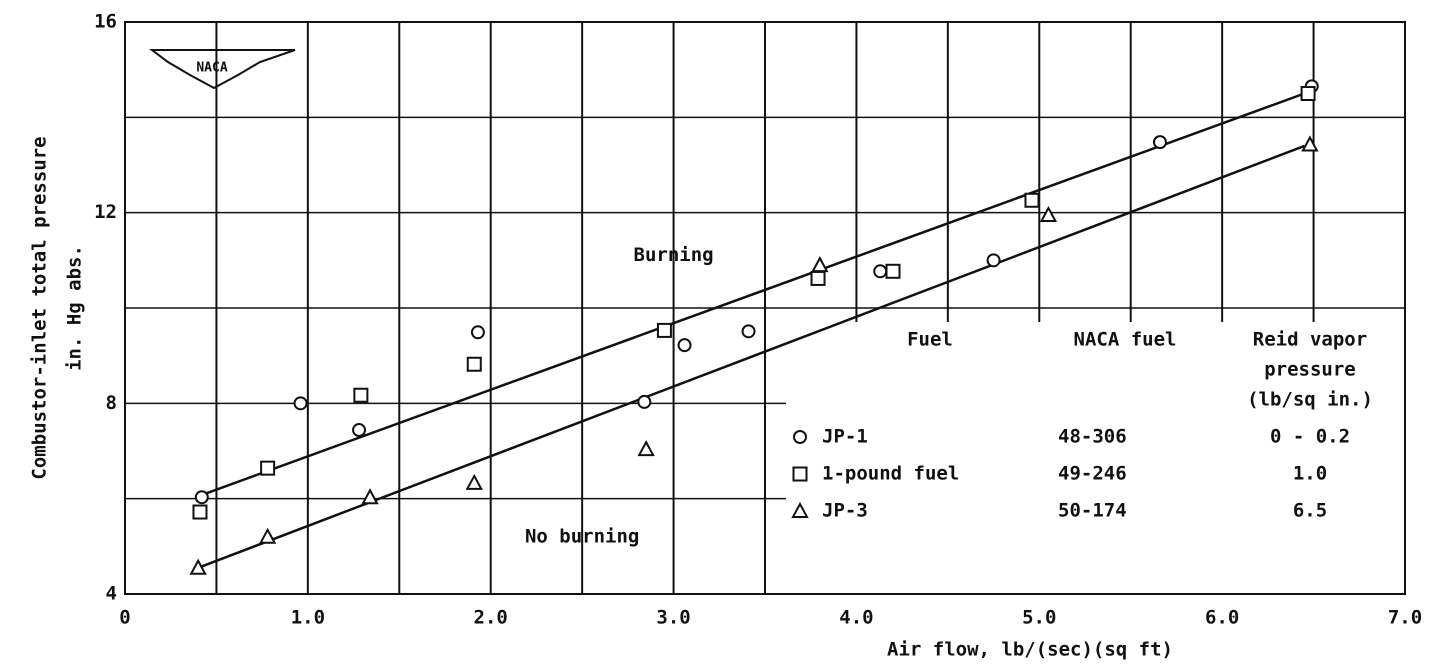 The width and height of the screenshot is (1446, 664). Describe the element at coordinates (40, 307) in the screenshot. I see `y-axis-label: Combustor-inlet total pressure` at that location.